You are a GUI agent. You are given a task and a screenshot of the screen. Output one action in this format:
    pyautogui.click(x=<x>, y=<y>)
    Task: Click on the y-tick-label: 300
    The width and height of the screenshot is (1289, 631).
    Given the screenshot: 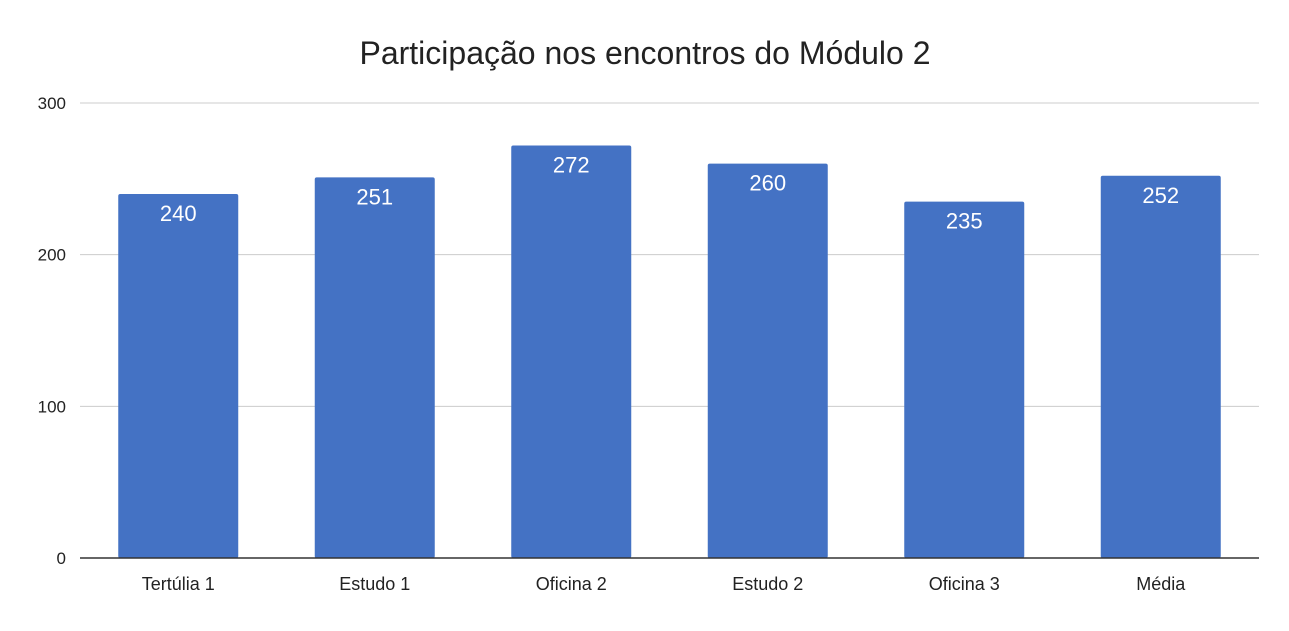 What is the action you would take?
    pyautogui.click(x=52, y=103)
    